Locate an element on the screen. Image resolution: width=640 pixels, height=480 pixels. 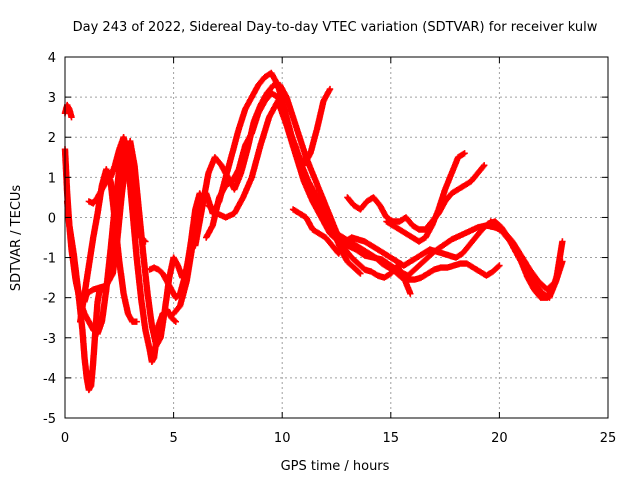
y-tick-label: -3 is located at coordinates (49, 339).